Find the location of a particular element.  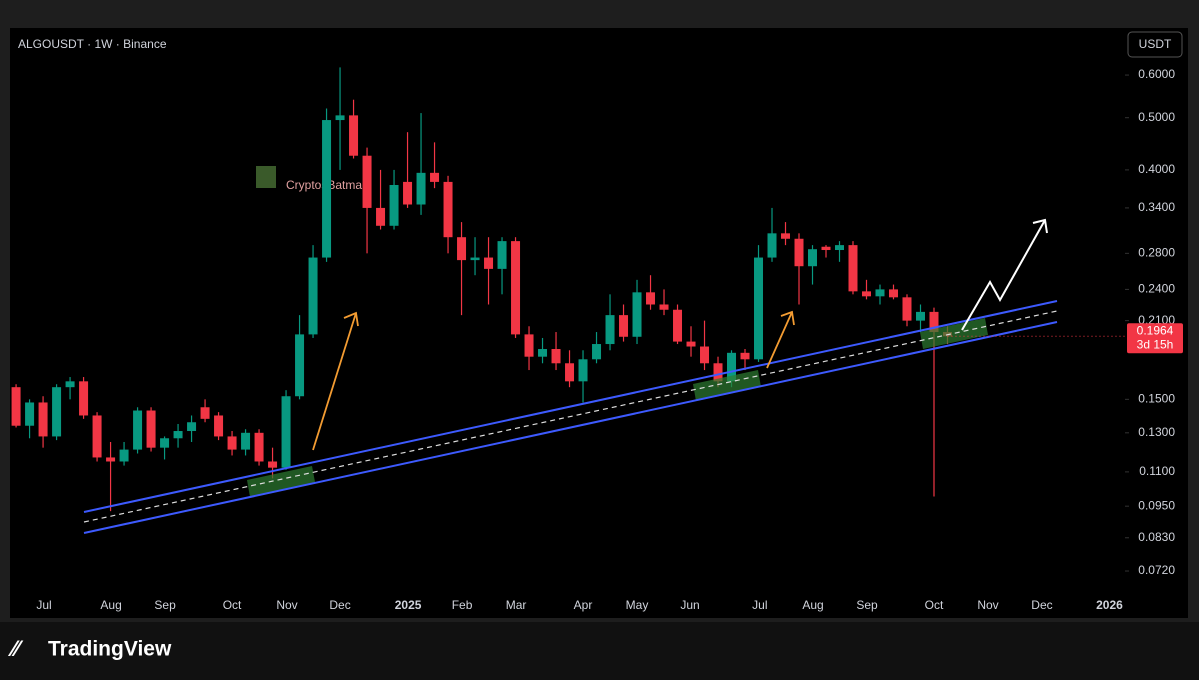

x-tick-label: Sep is located at coordinates (165, 605).